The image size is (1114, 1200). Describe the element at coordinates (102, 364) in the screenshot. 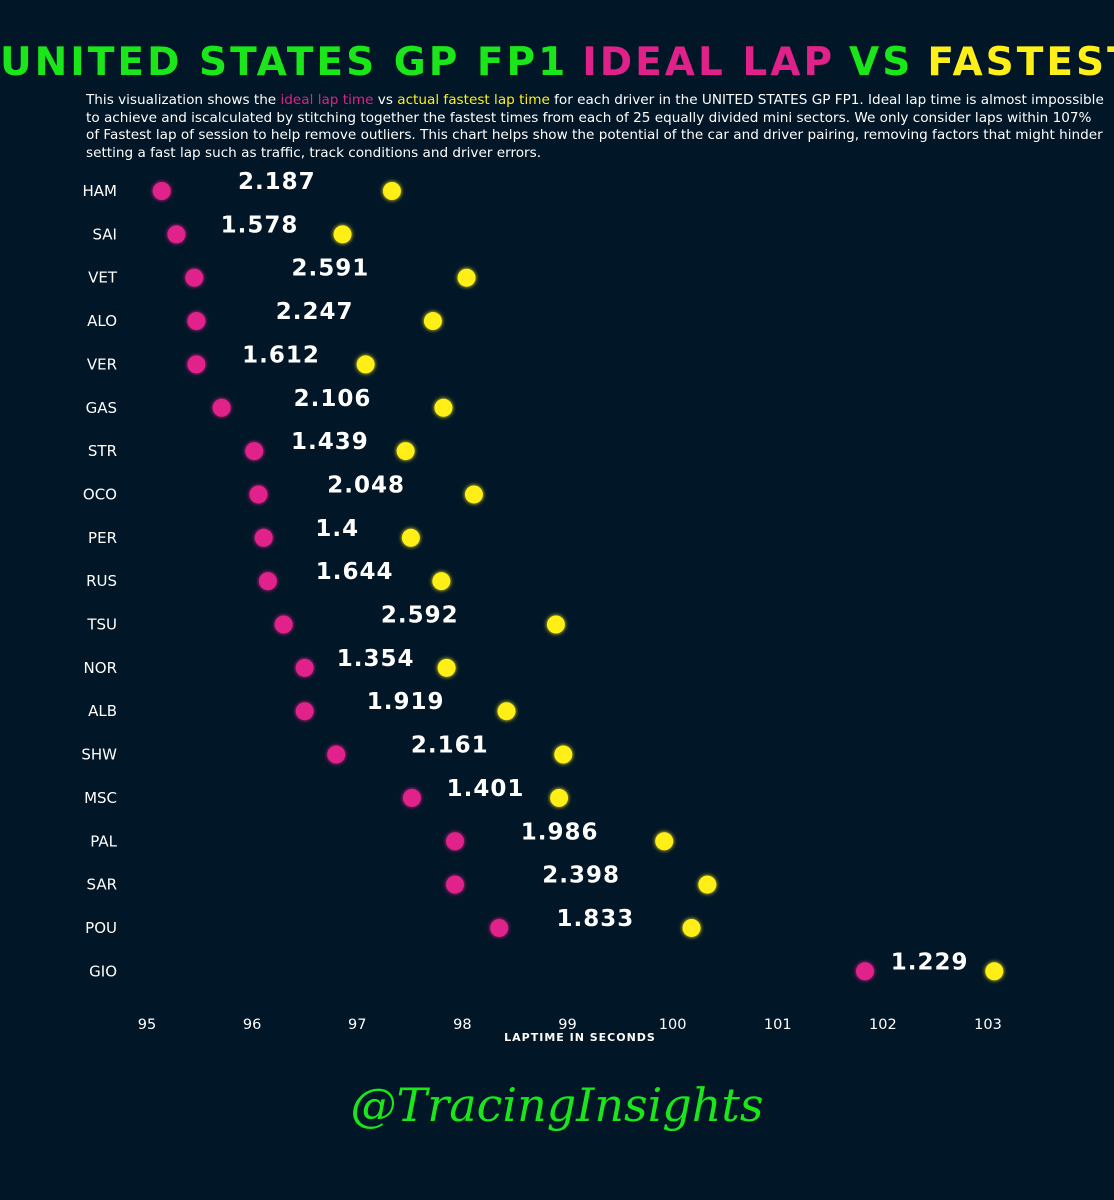

I see `driver-label: VER` at that location.